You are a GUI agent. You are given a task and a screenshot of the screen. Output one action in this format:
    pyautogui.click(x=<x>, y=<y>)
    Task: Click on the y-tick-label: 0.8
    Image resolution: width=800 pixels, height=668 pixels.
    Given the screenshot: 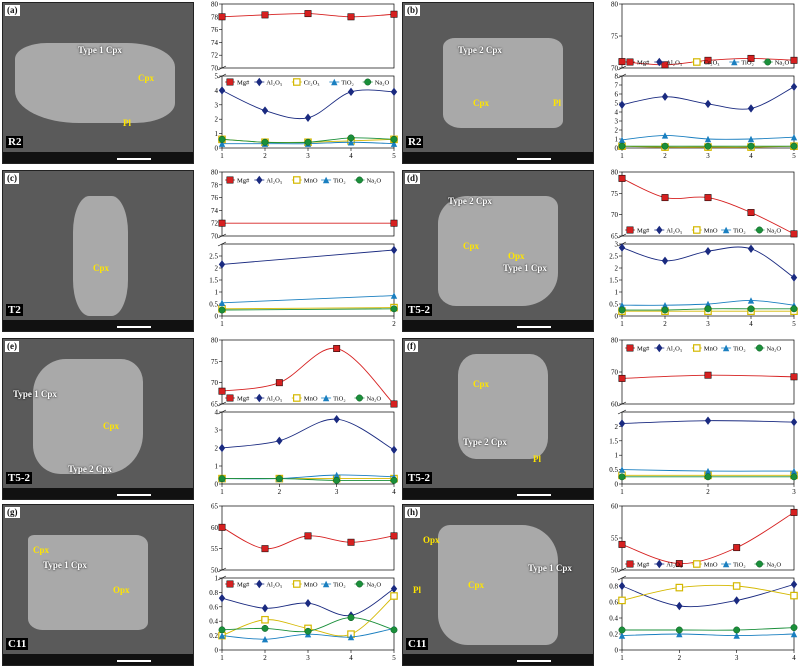 What is the action you would take?
    pyautogui.click(x=613, y=587)
    